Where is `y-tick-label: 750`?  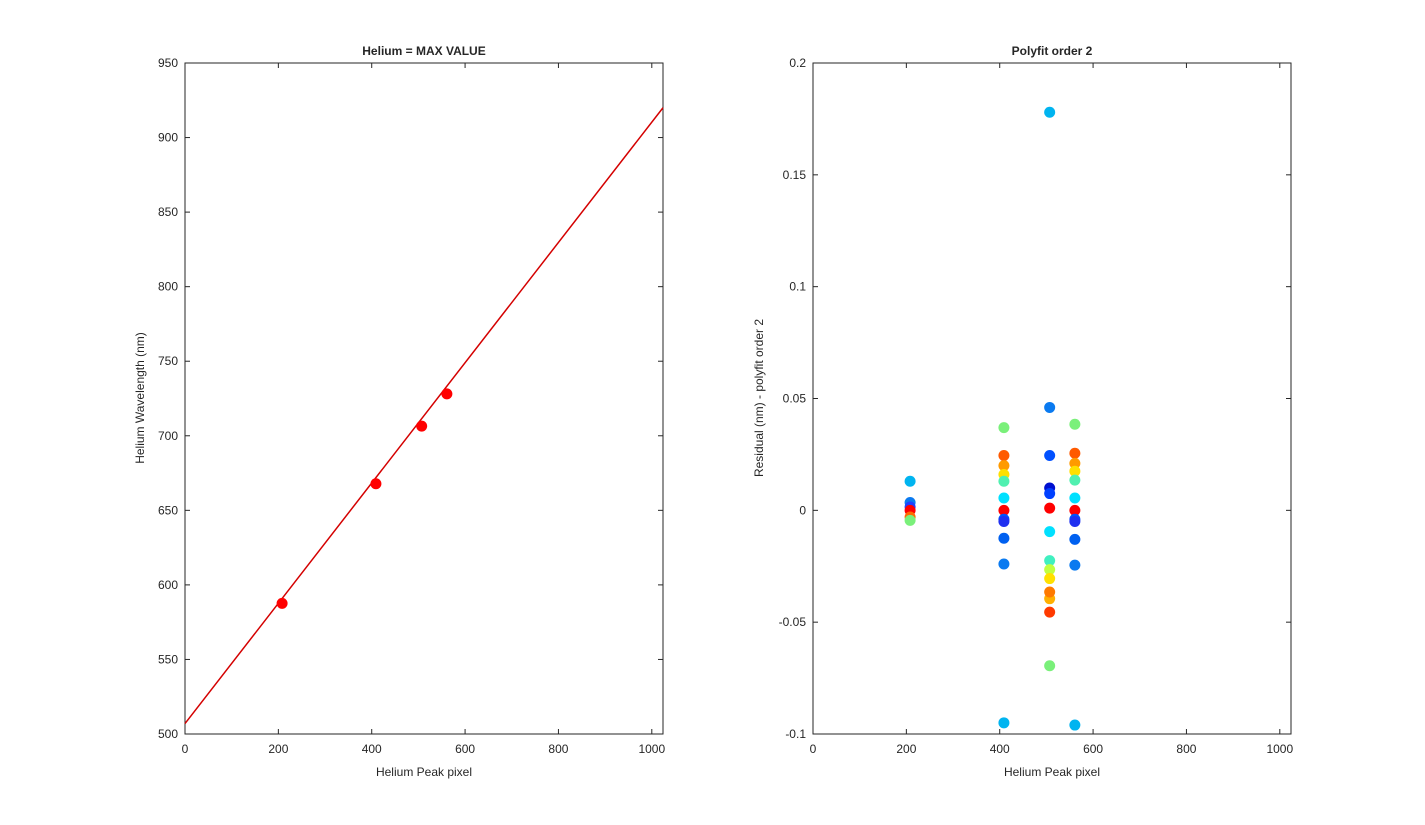
y-tick-label: 750 is located at coordinates (168, 361).